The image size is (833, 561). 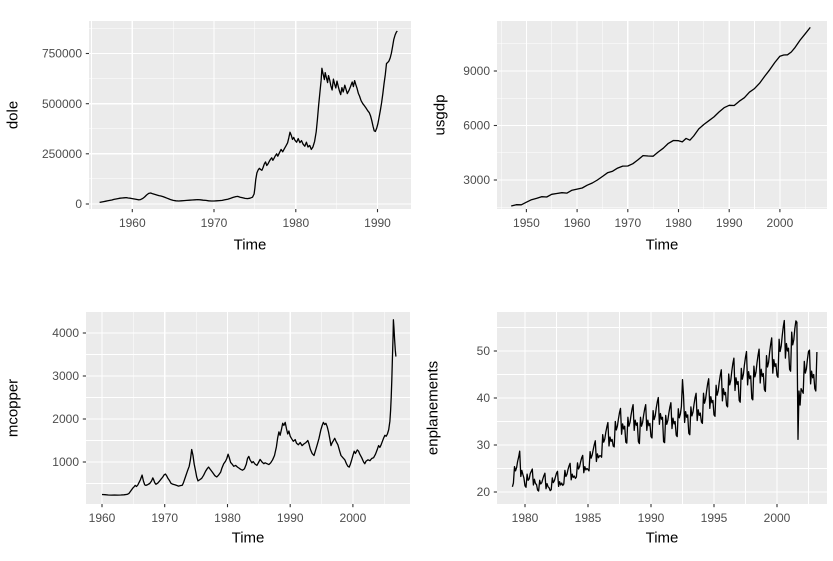 I want to click on mcopper-x-axis-title: Time, so click(x=248, y=538).